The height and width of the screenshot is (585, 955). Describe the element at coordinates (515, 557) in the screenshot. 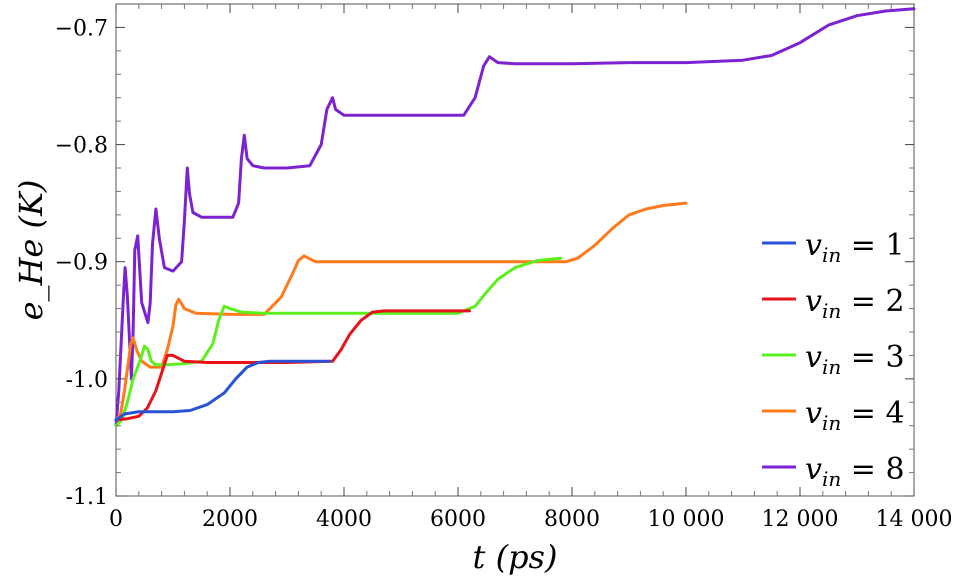

I see `x-axis-label: t (ps)` at that location.